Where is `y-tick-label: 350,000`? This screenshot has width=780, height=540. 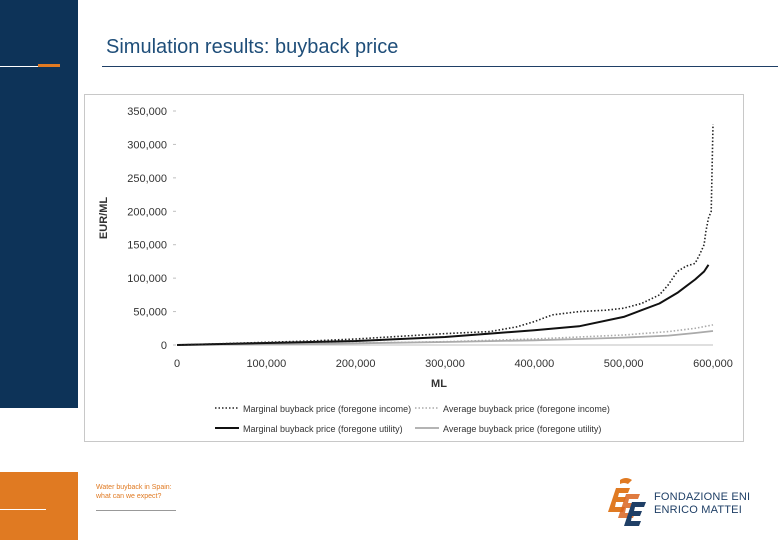
y-tick-label: 350,000 is located at coordinates (147, 112).